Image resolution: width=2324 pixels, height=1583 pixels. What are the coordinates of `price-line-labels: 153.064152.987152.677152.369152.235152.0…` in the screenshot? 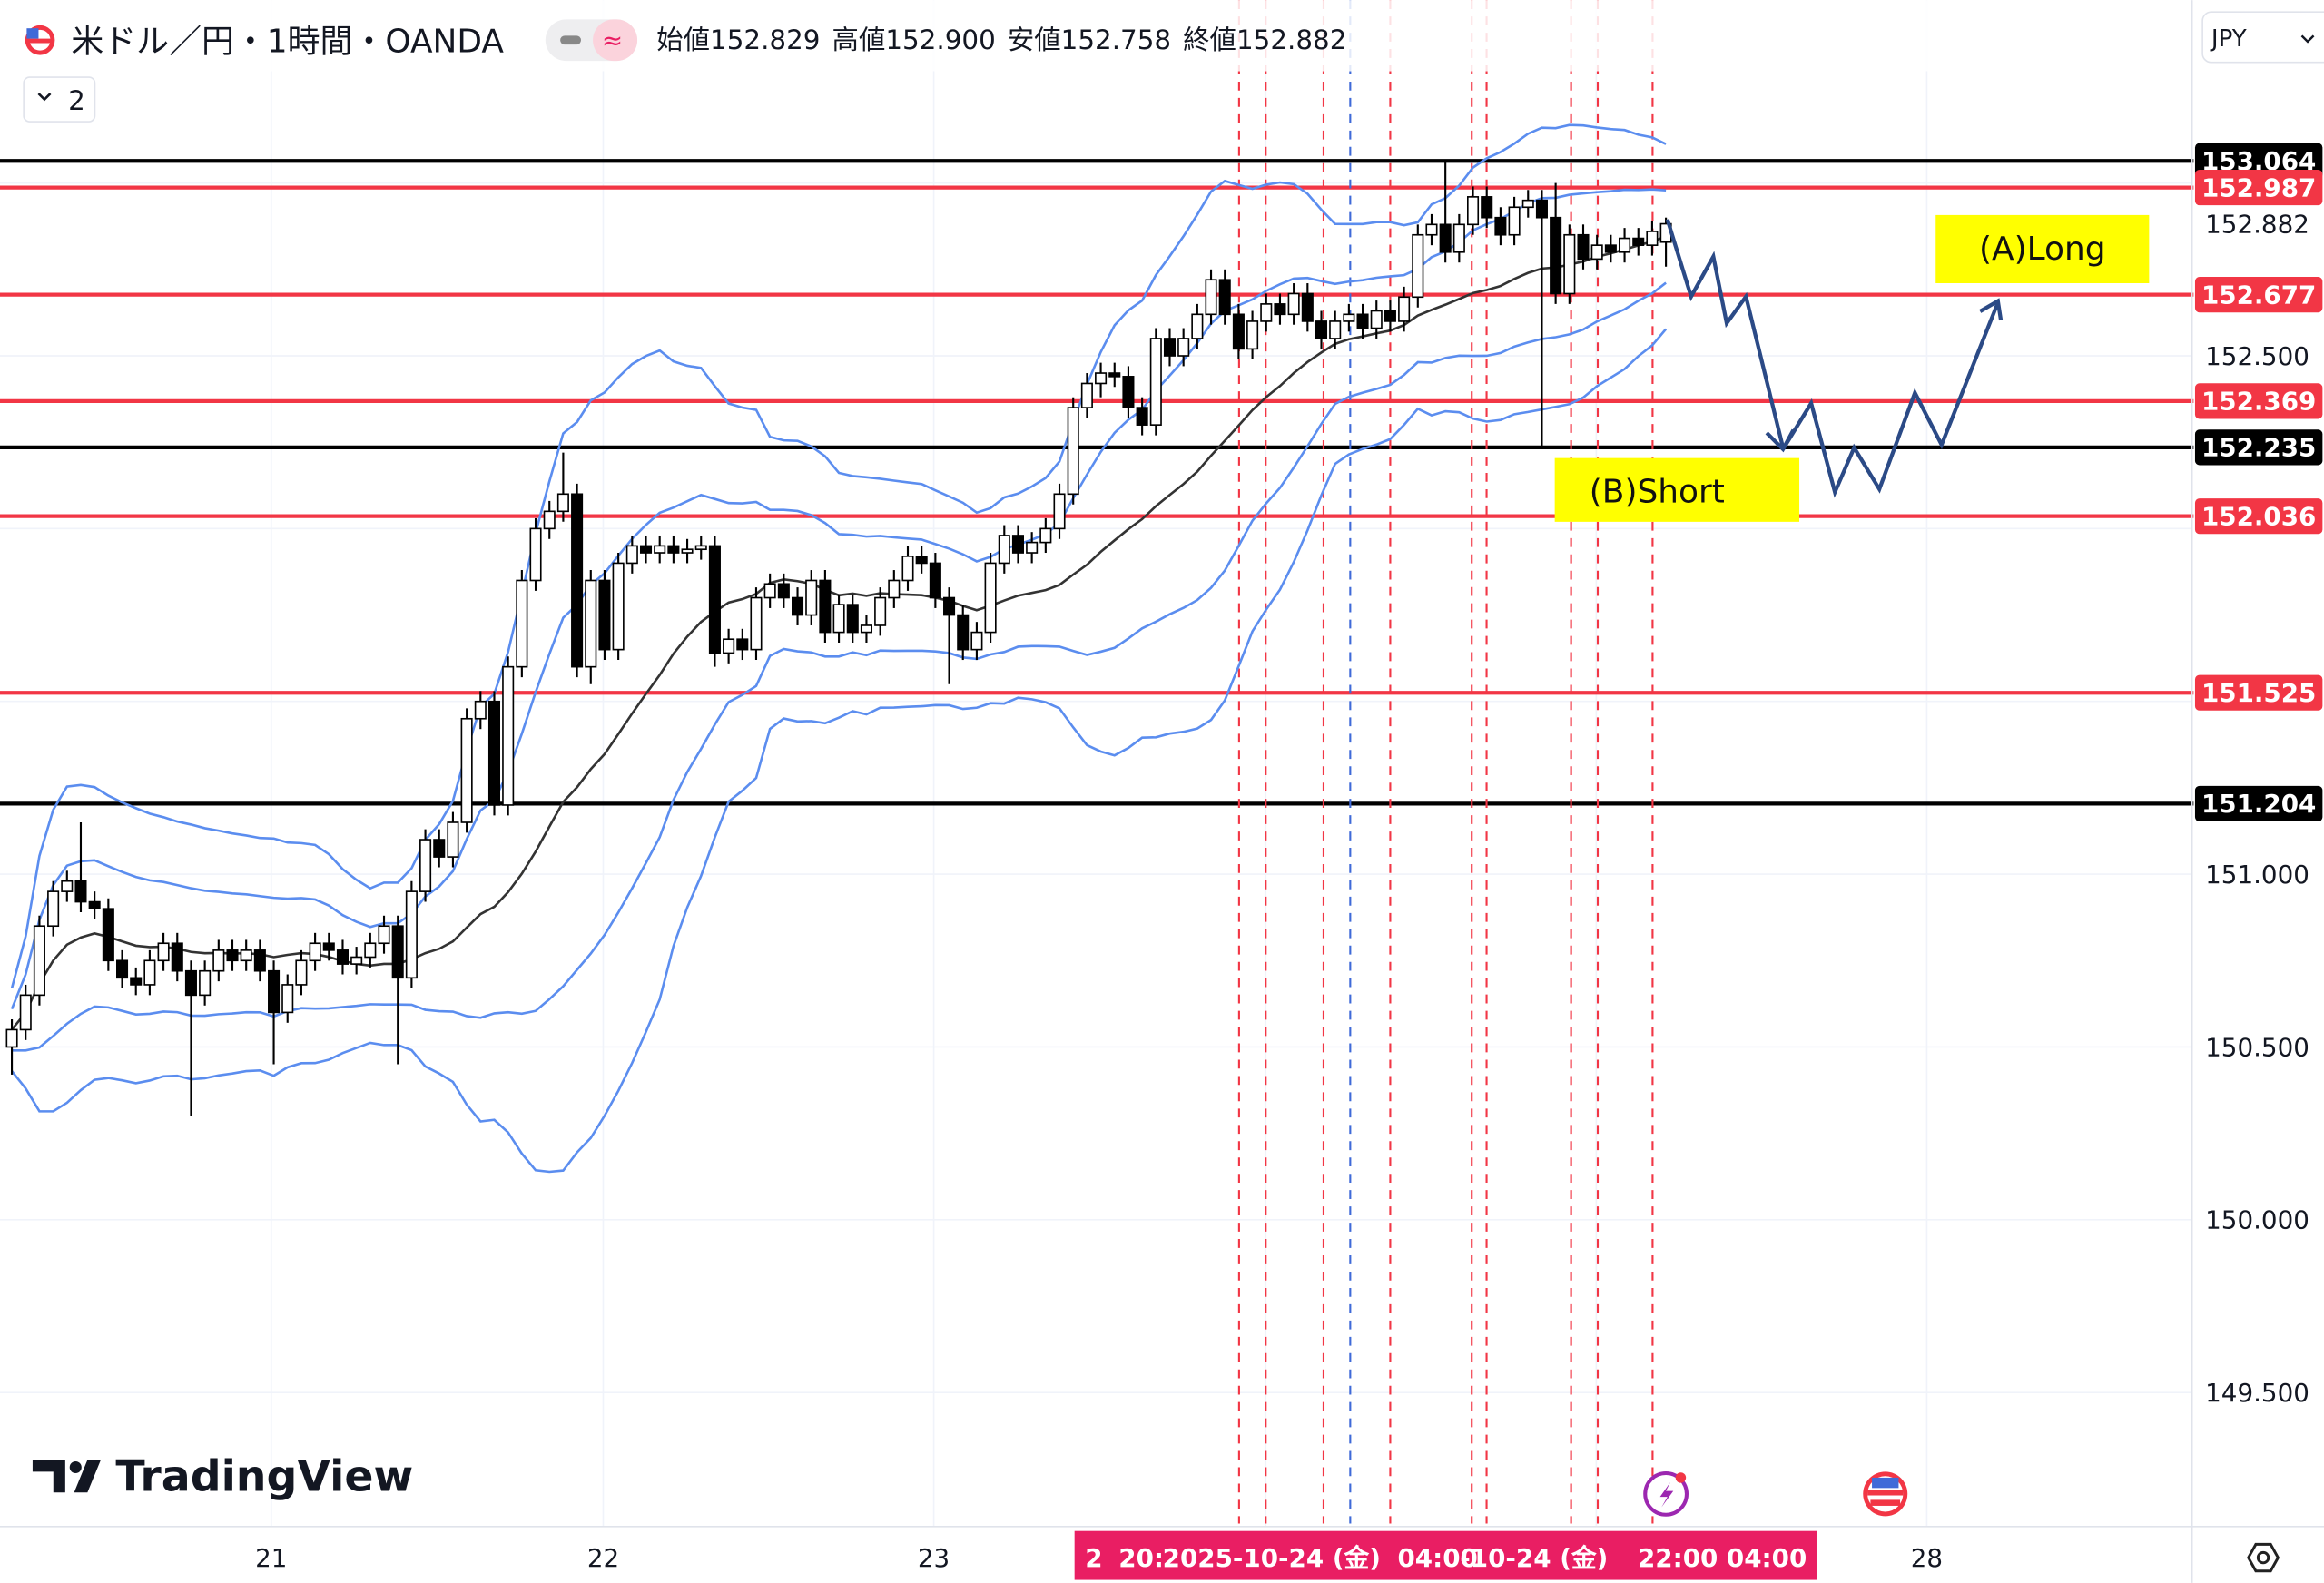 It's located at (2258, 482).